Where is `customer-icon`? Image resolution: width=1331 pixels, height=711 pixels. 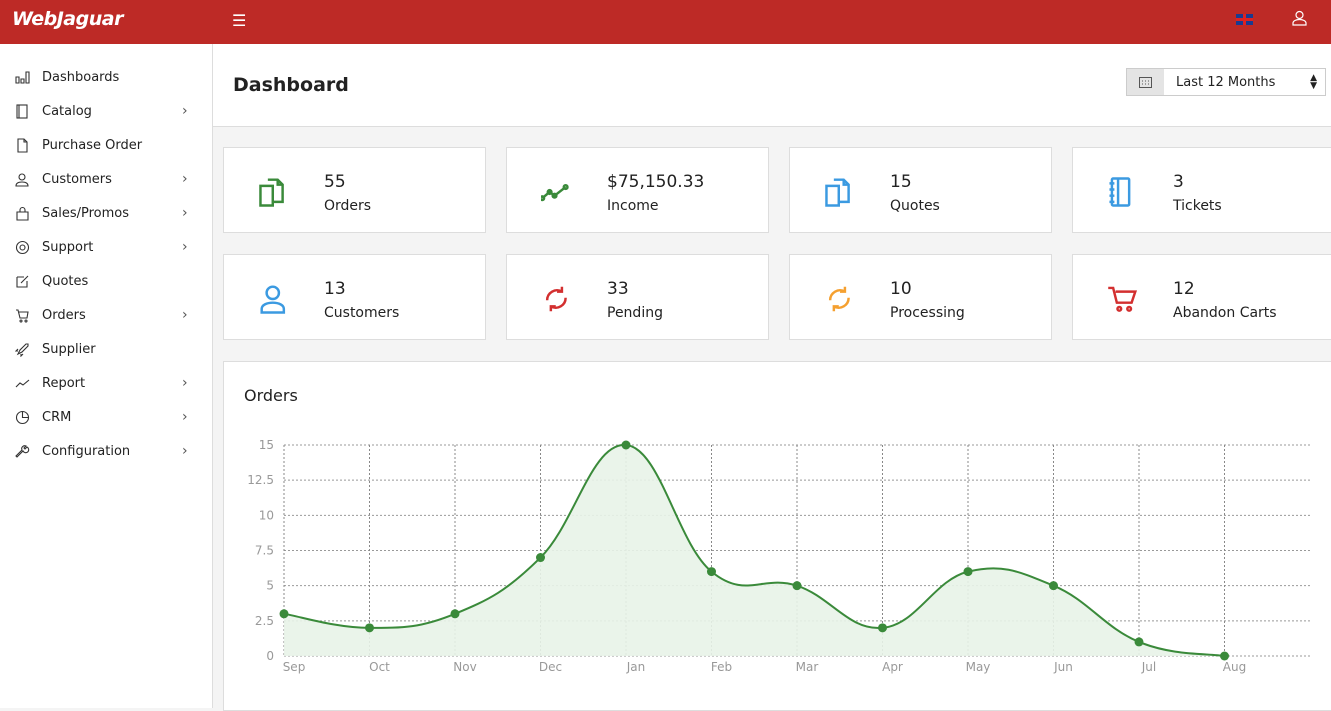 customer-icon is located at coordinates (273, 299).